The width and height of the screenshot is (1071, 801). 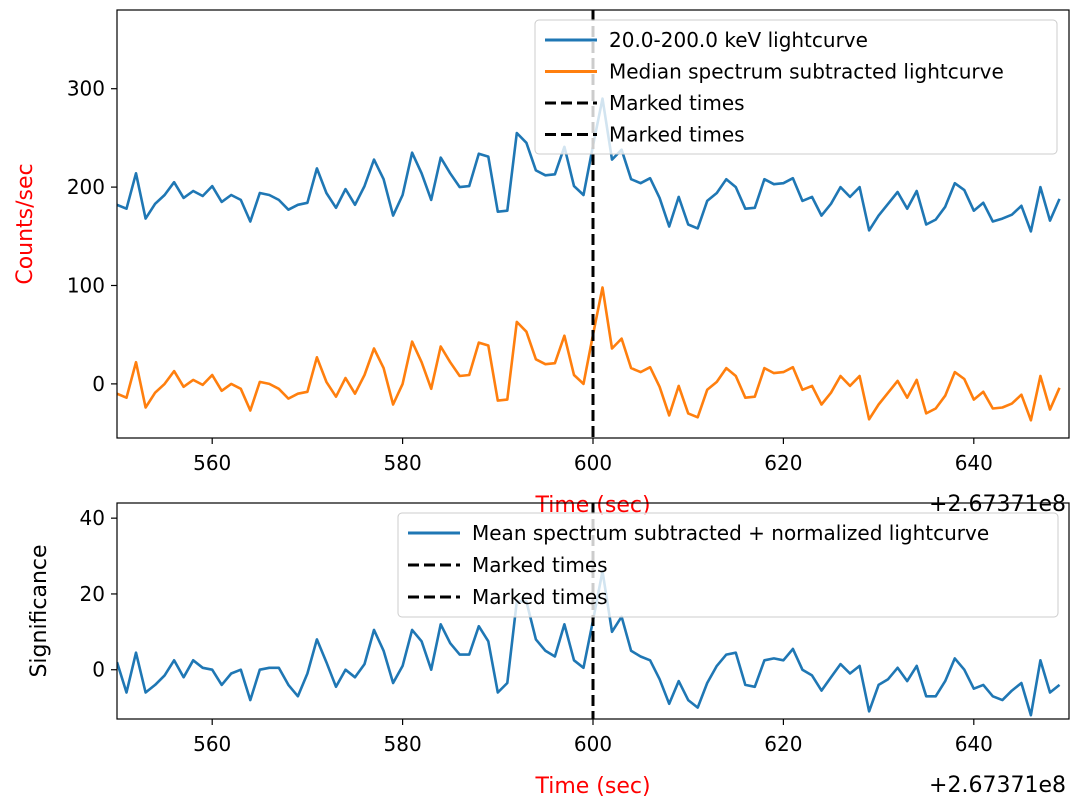 What do you see at coordinates (540, 597) in the screenshot?
I see `significance-legend-label-2: Marked times` at bounding box center [540, 597].